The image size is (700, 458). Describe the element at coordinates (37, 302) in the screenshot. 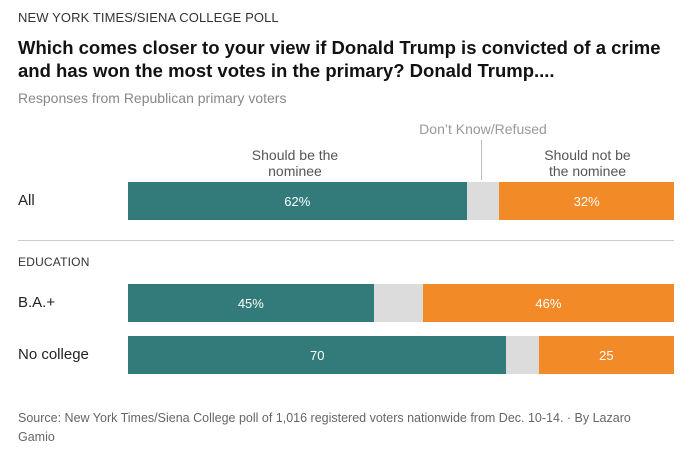

I see `row-label-ba-plus: B.A.+` at that location.